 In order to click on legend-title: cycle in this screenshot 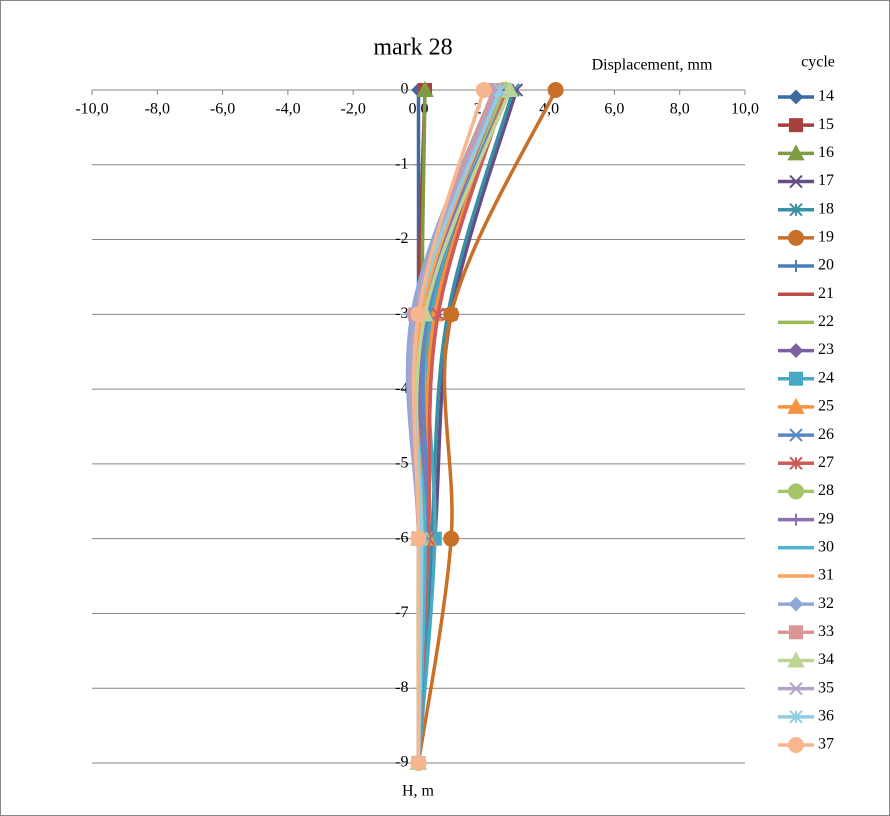, I will do `click(818, 62)`.